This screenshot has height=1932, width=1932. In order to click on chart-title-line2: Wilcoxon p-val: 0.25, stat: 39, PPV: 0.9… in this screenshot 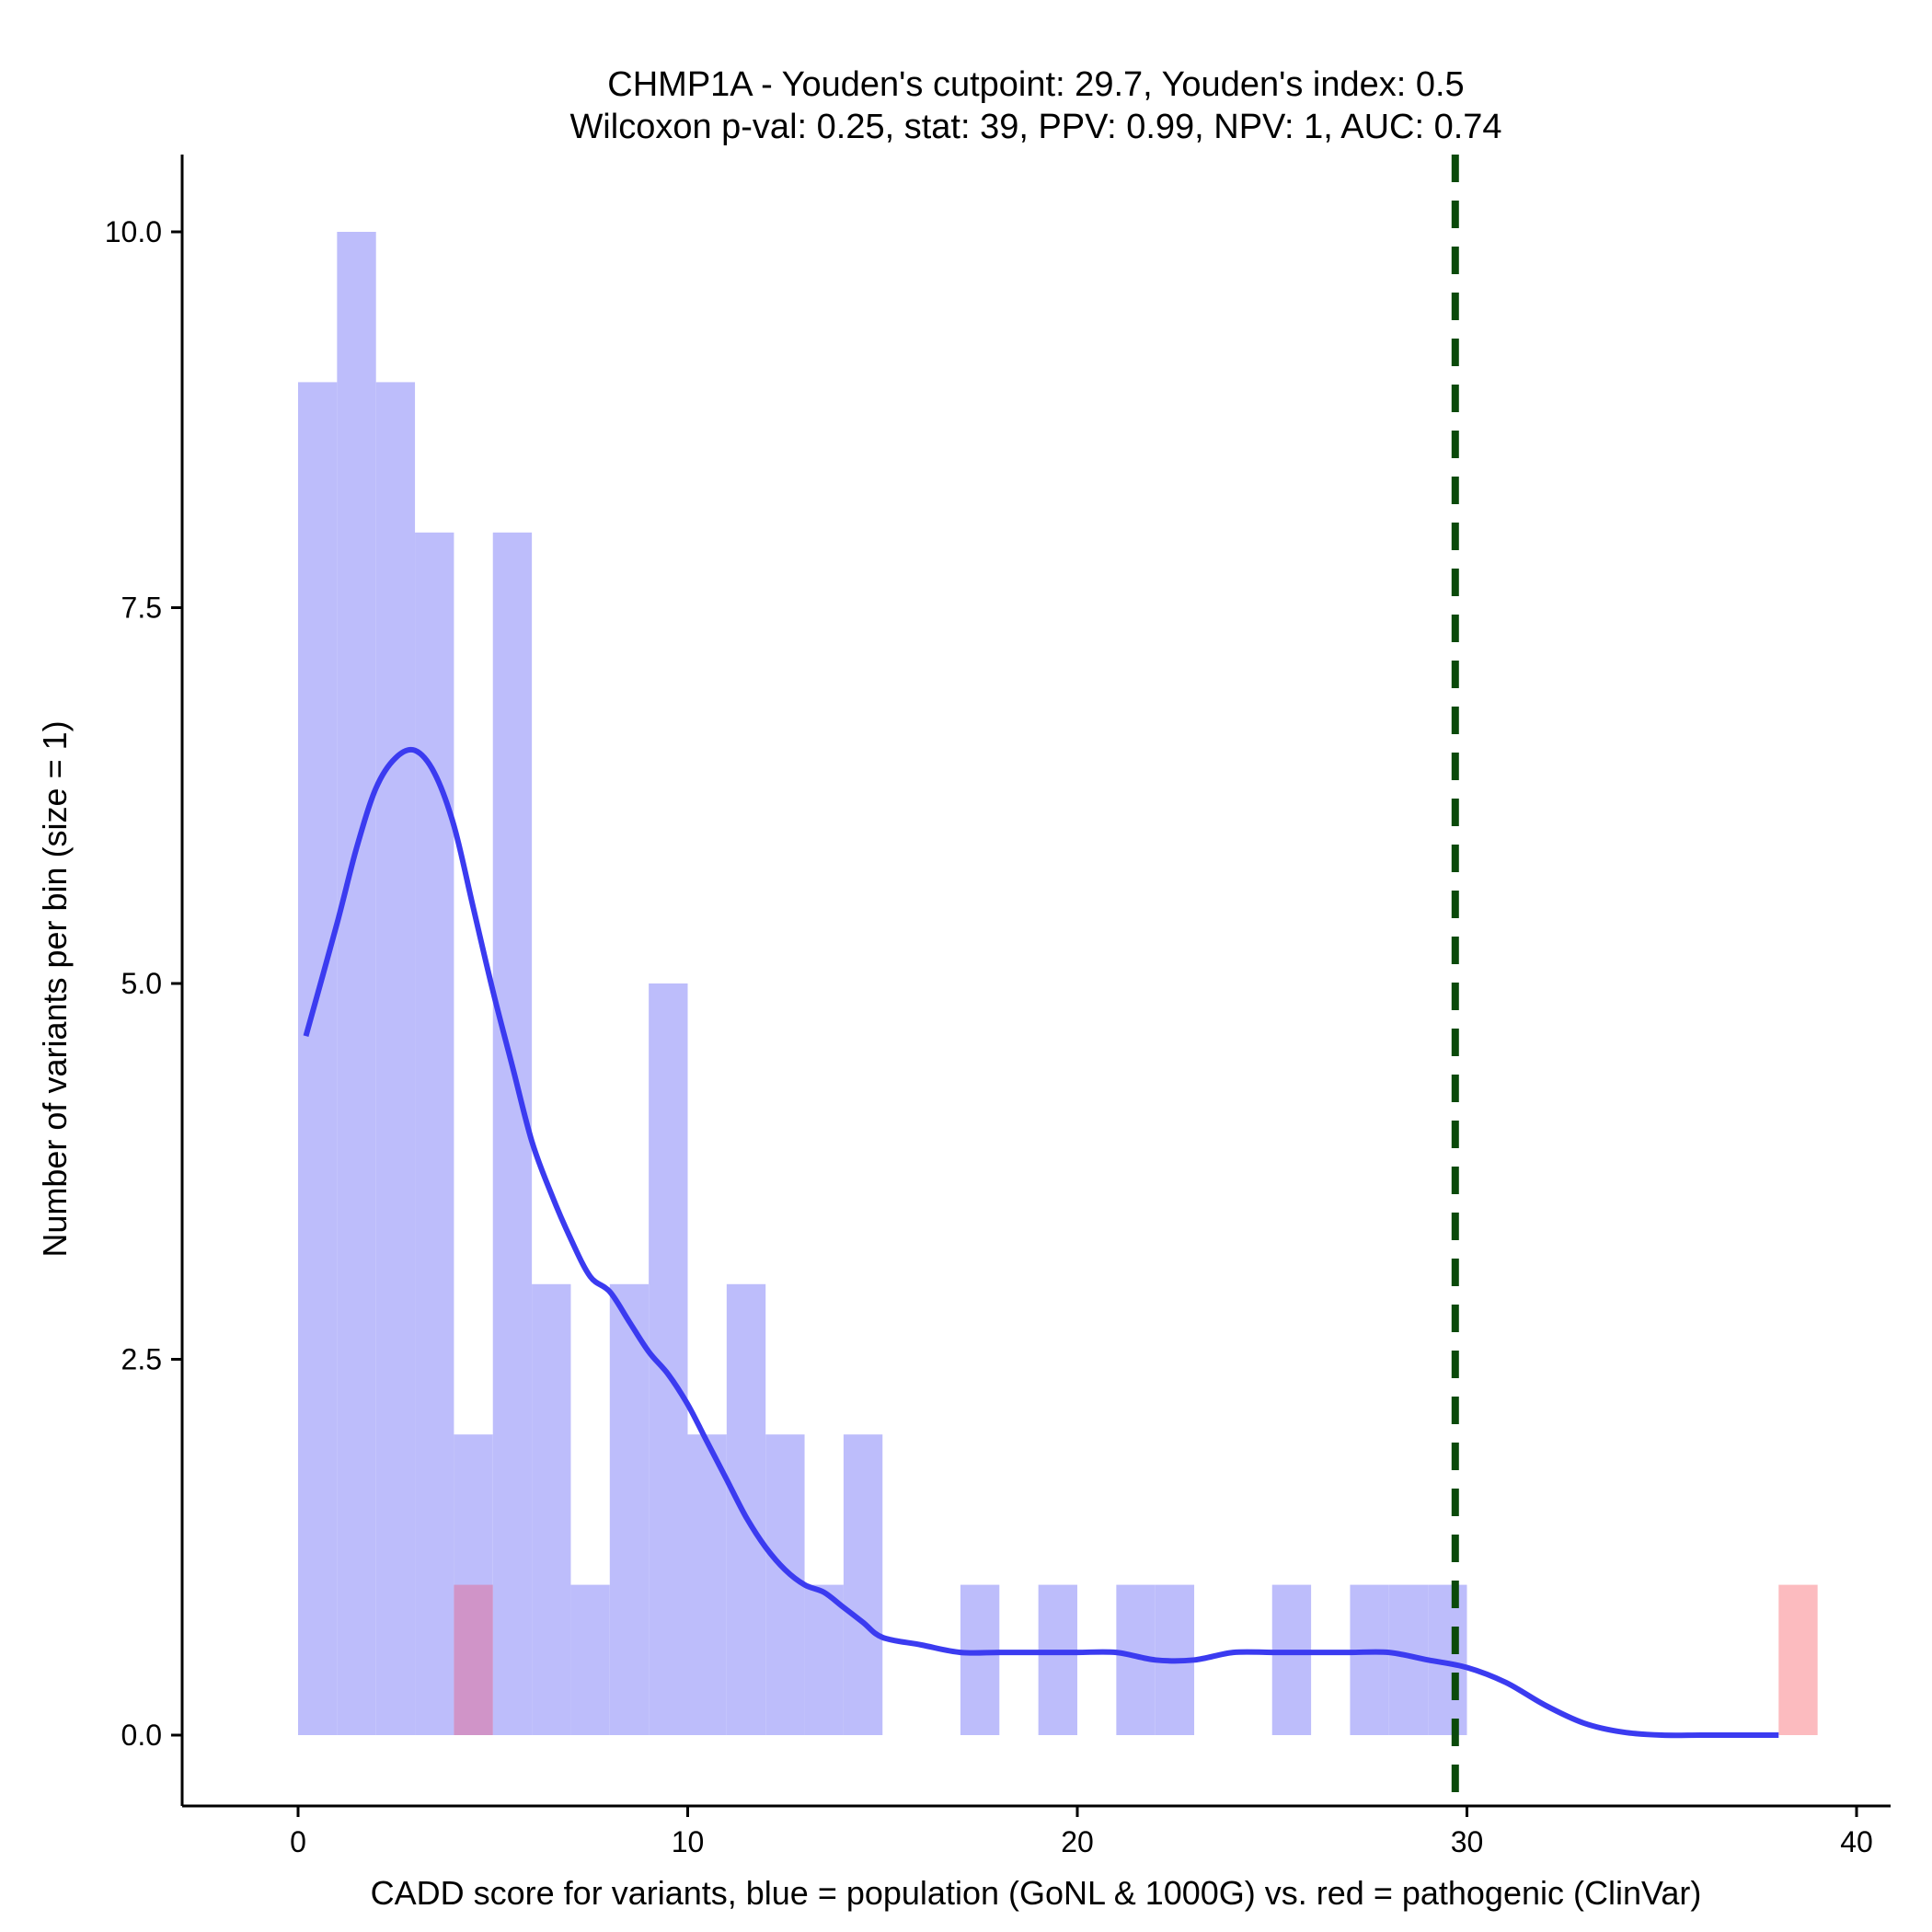, I will do `click(1035, 127)`.